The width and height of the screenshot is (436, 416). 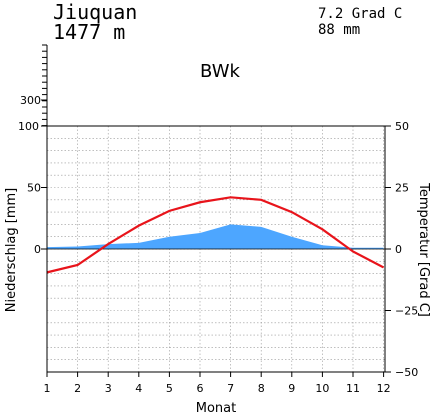 What do you see at coordinates (291, 388) in the screenshot?
I see `x-tick-label: 9` at bounding box center [291, 388].